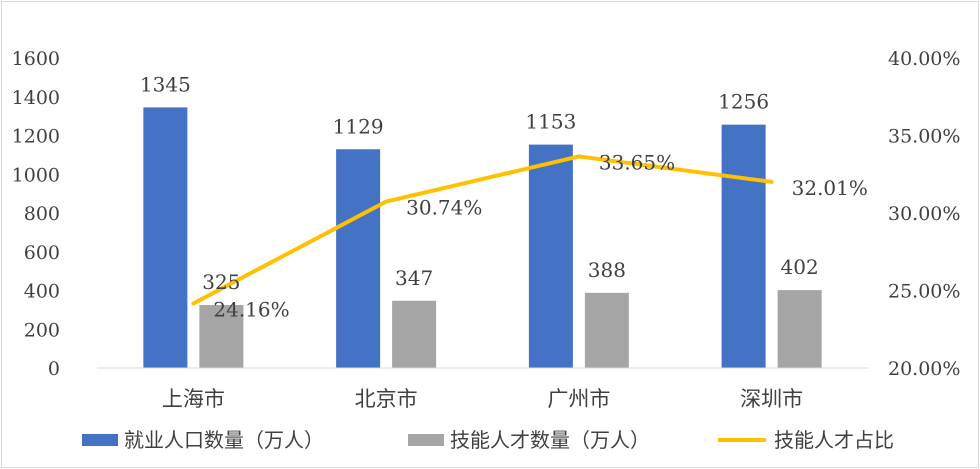 The image size is (980, 469). I want to click on legend-label: 技能人才数量（万人）, so click(550, 440).